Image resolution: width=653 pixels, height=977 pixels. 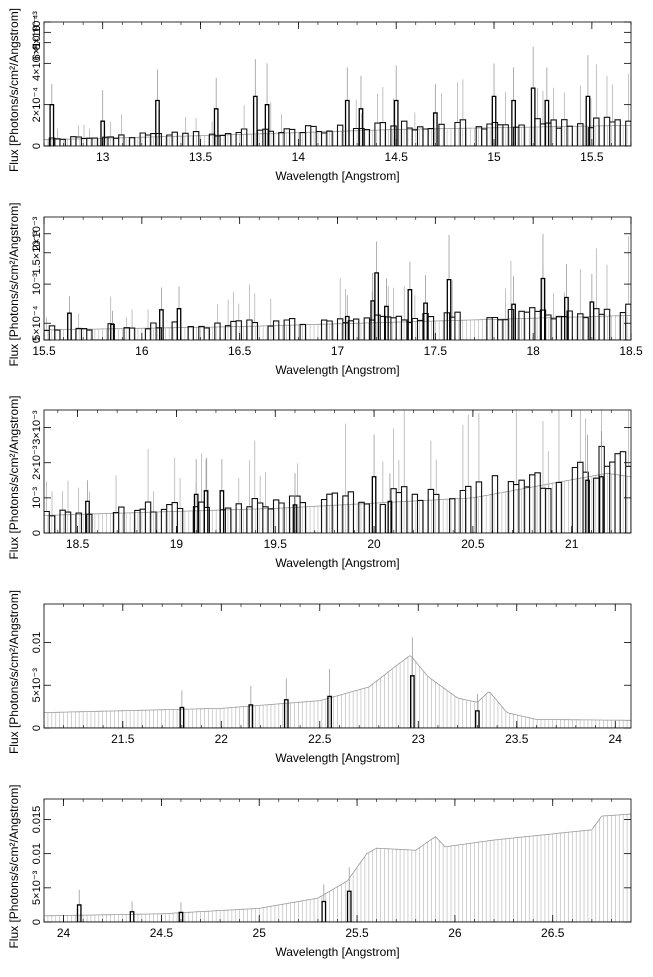 What do you see at coordinates (103, 157) in the screenshot?
I see `x-tick-label: 13` at bounding box center [103, 157].